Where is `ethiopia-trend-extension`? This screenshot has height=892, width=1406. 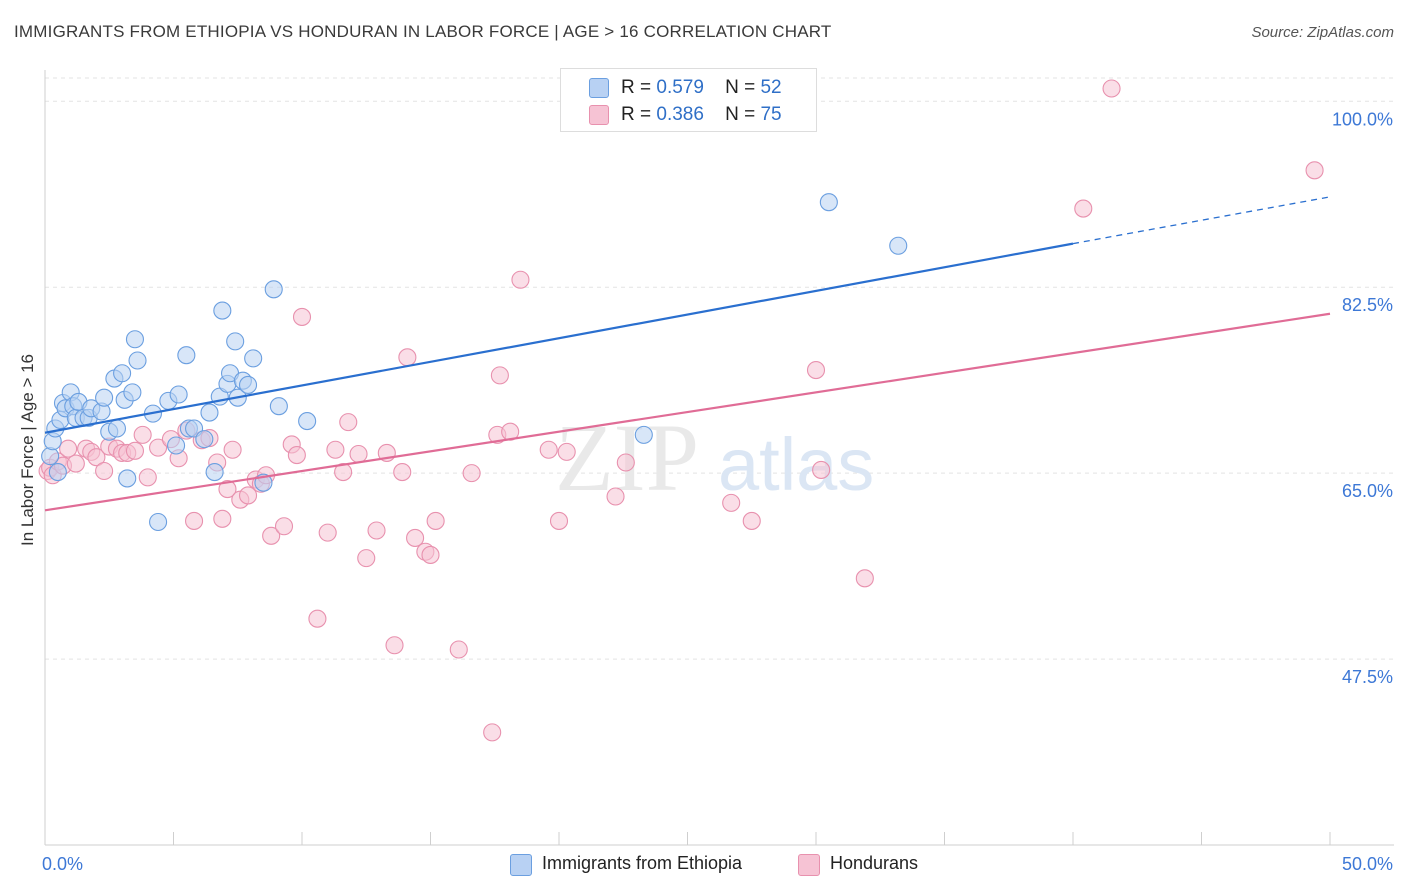 ethiopia-trend-extension is located at coordinates (1201, 220).